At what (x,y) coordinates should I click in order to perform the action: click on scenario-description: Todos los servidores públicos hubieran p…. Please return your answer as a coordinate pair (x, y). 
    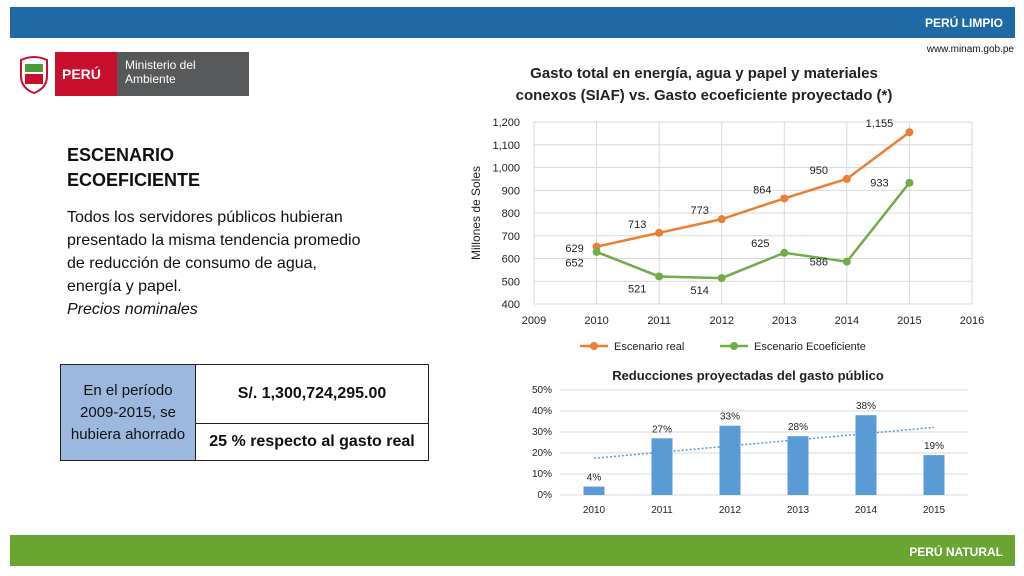
    Looking at the image, I should click on (217, 263).